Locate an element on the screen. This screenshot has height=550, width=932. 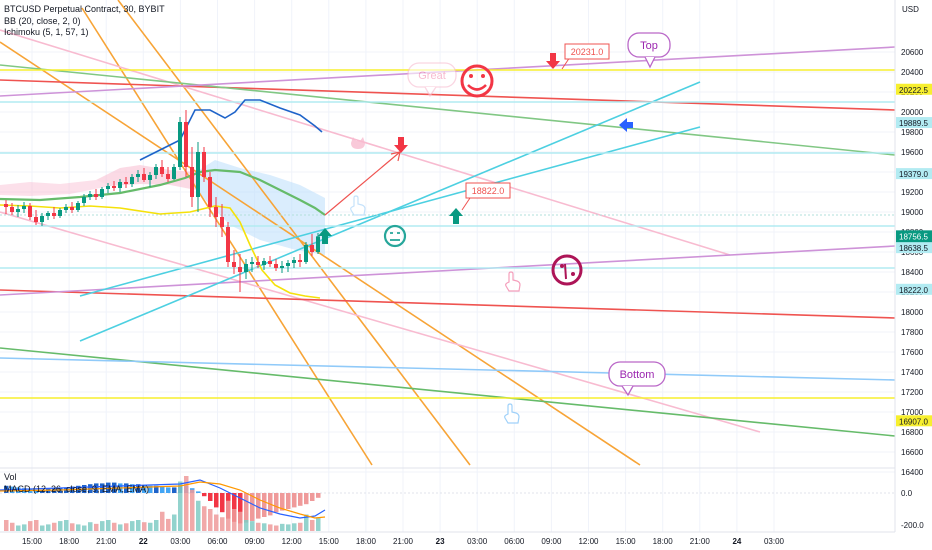
price-label: 18222.0 is located at coordinates (914, 289).